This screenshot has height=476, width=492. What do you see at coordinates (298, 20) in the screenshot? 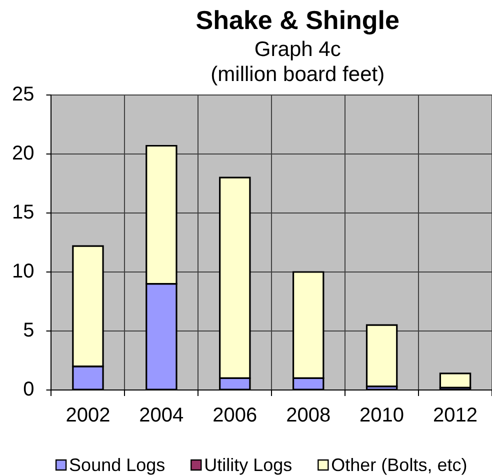
I see `chart-title: Shake & Shingle` at bounding box center [298, 20].